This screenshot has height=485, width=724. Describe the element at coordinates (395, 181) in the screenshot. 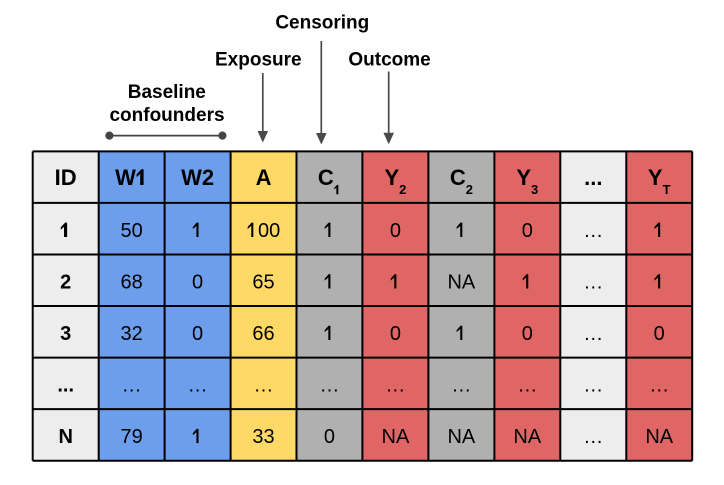

I see `svg-text: Y2` at that location.